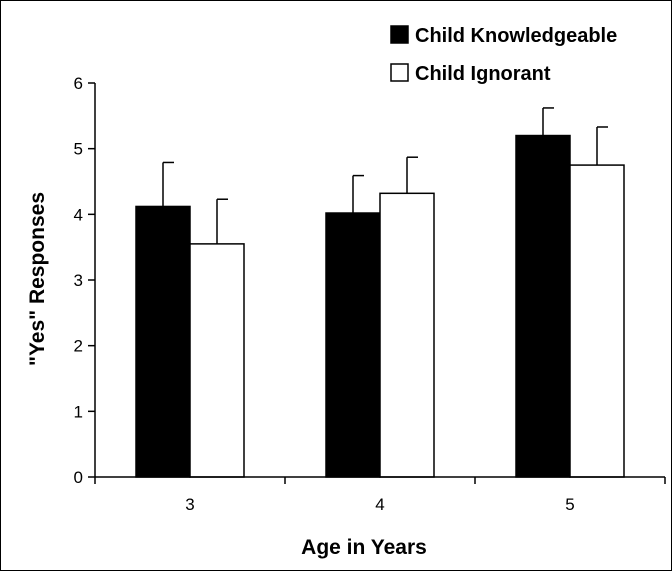 The width and height of the screenshot is (672, 572). I want to click on legend: Child Knowledgeable Child Ignorant, so click(503, 55).